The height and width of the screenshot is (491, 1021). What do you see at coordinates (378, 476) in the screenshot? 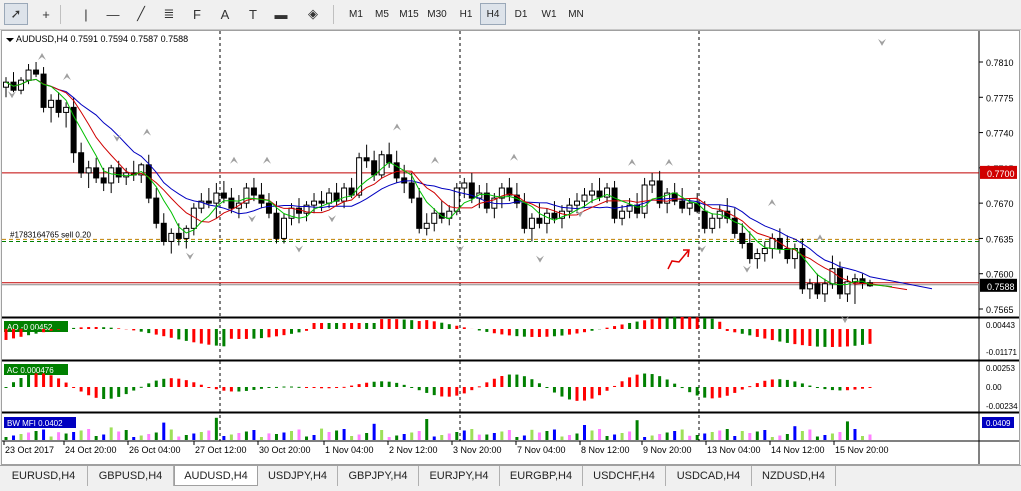
I see `tab-gbpjpy: GBPJPY,H4` at bounding box center [378, 476].